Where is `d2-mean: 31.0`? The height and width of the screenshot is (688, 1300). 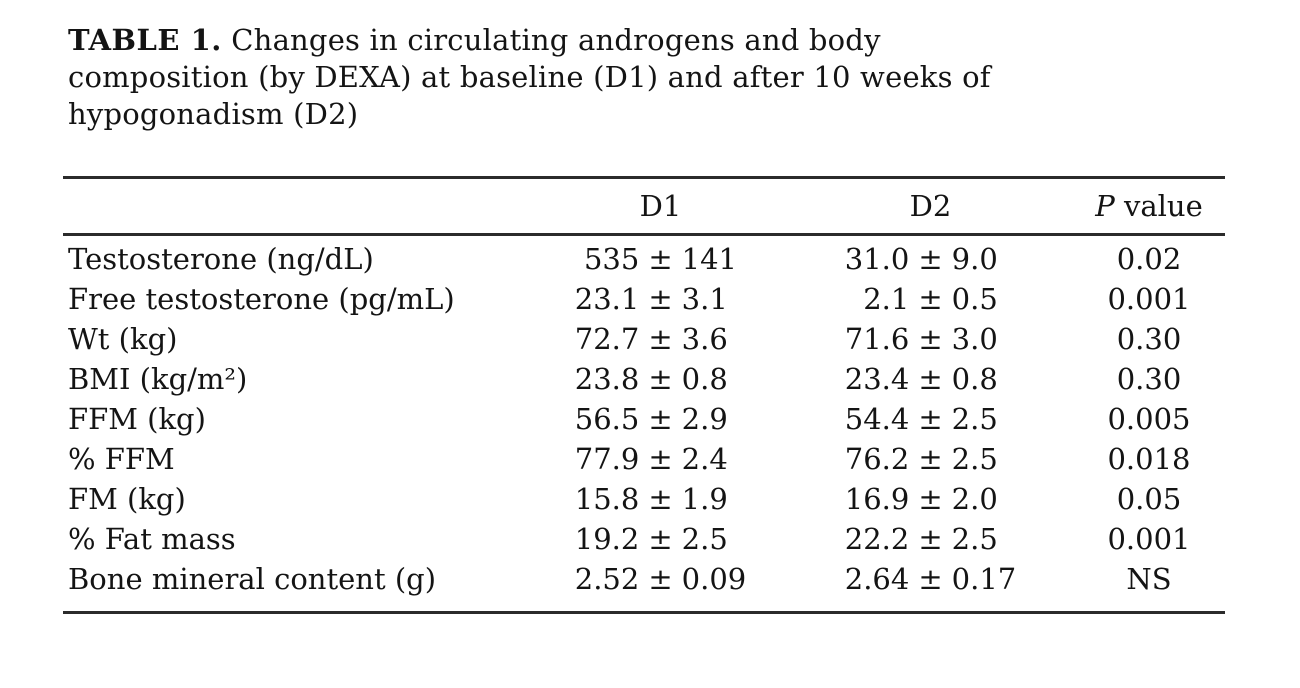 d2-mean: 31.0 is located at coordinates (877, 259).